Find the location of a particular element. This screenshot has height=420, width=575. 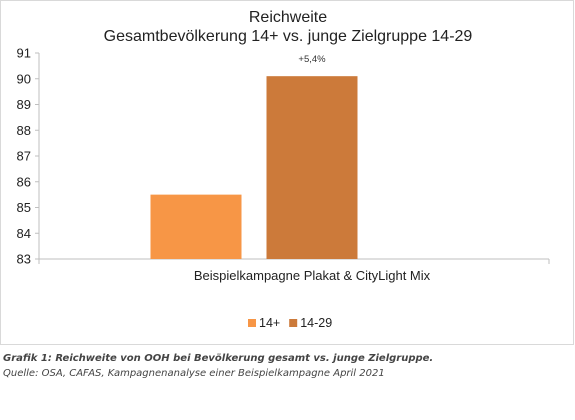

legend-swatch-14- is located at coordinates (252, 323).